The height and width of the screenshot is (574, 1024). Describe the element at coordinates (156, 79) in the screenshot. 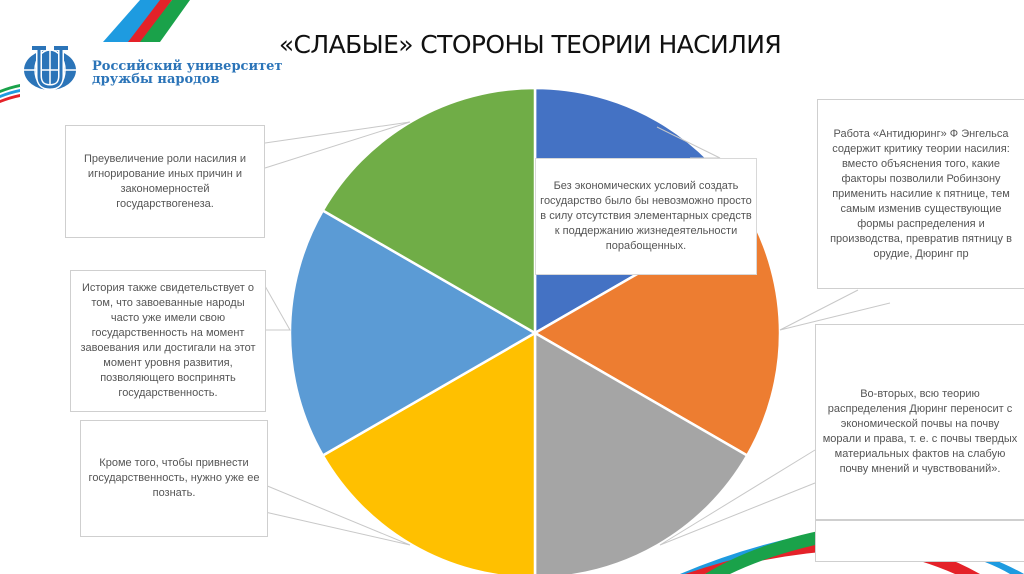

I see `logo-line-2: дружбы народов` at that location.